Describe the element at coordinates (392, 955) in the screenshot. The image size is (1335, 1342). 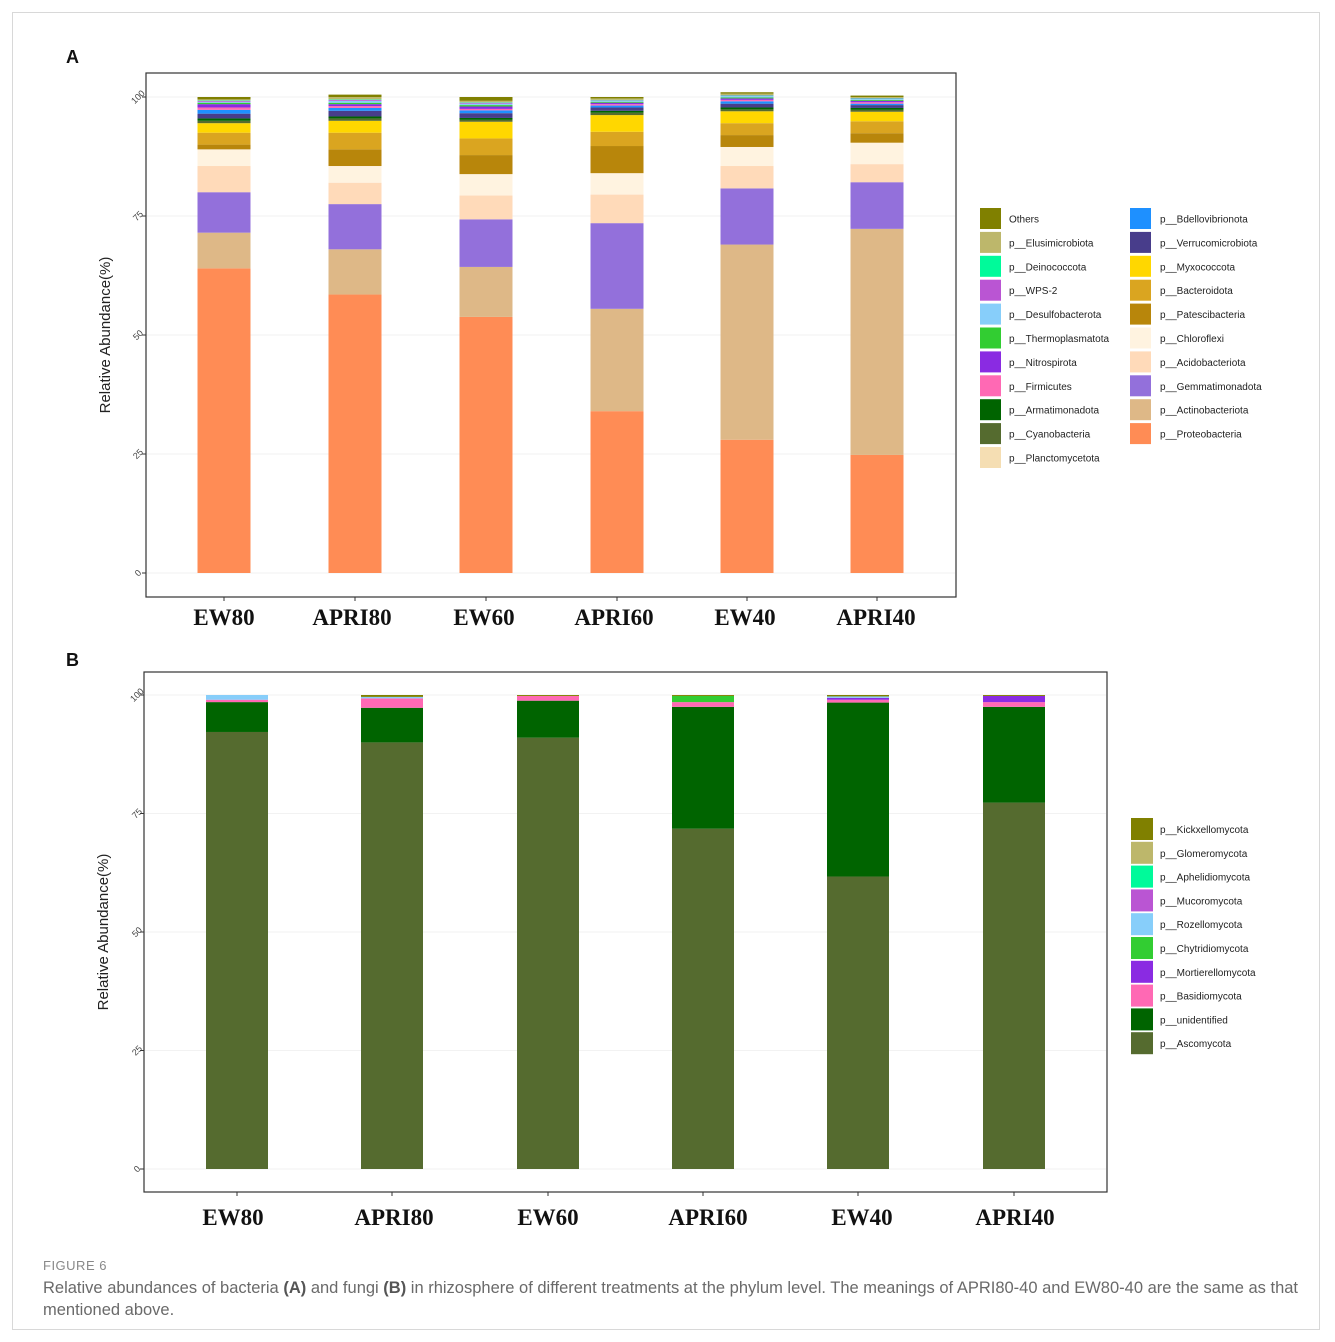
I see `bar-segment-apri80-p-ascomycota` at that location.